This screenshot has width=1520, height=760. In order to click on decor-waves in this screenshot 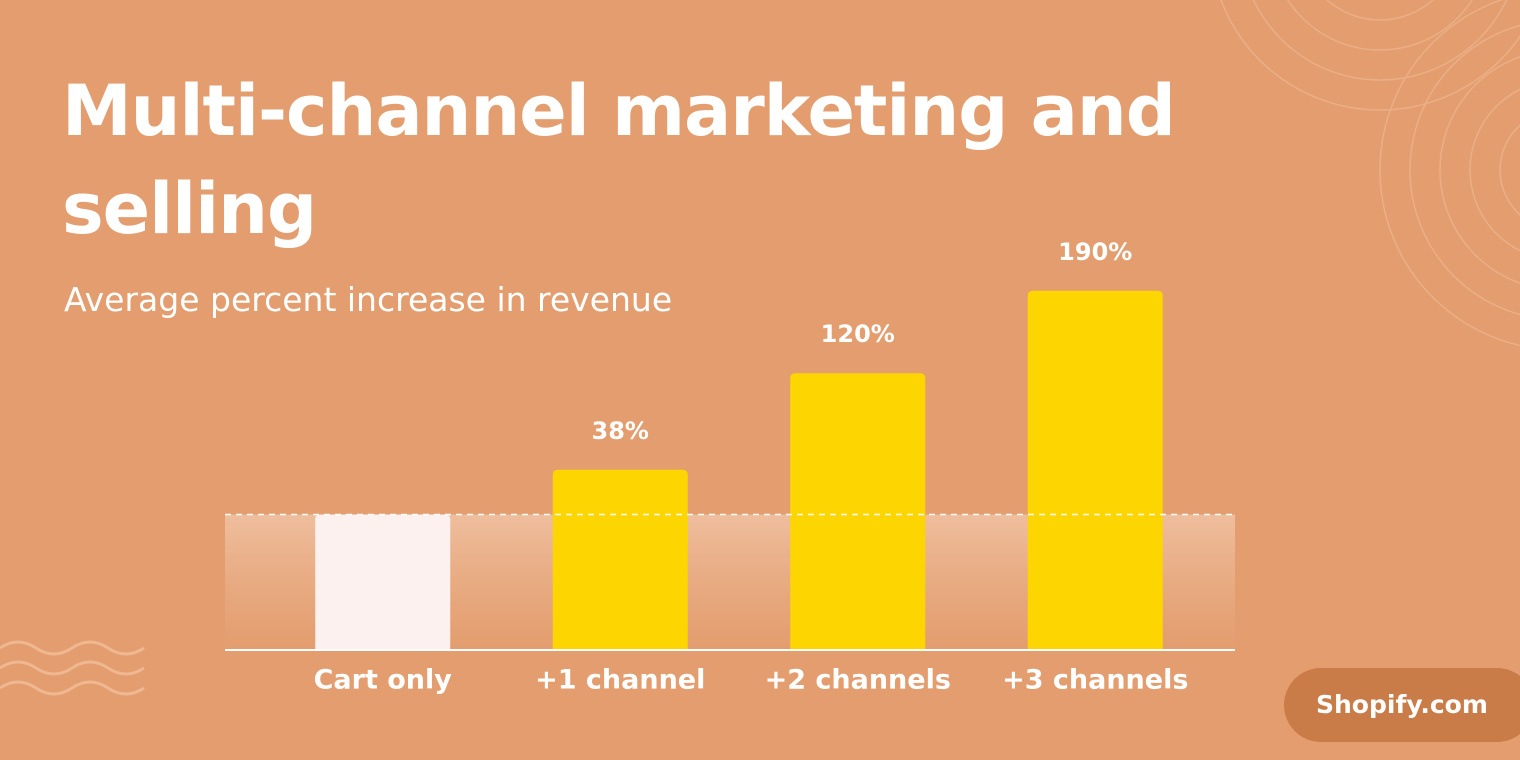, I will do `click(72, 668)`.